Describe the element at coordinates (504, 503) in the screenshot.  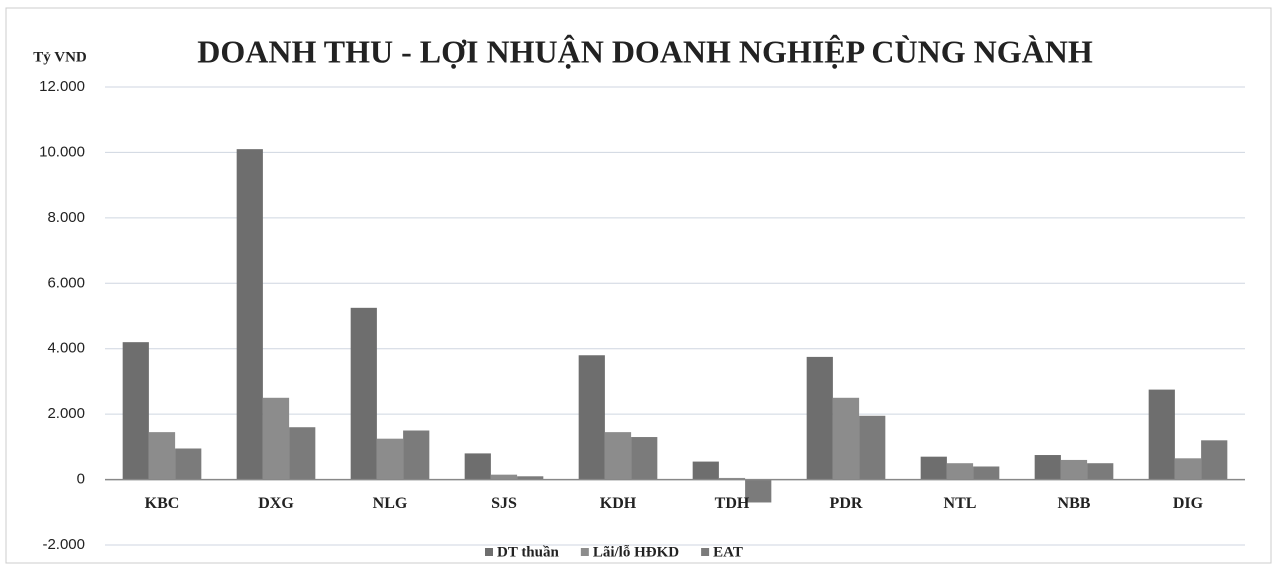
I see `x-tick-label: SJS` at that location.